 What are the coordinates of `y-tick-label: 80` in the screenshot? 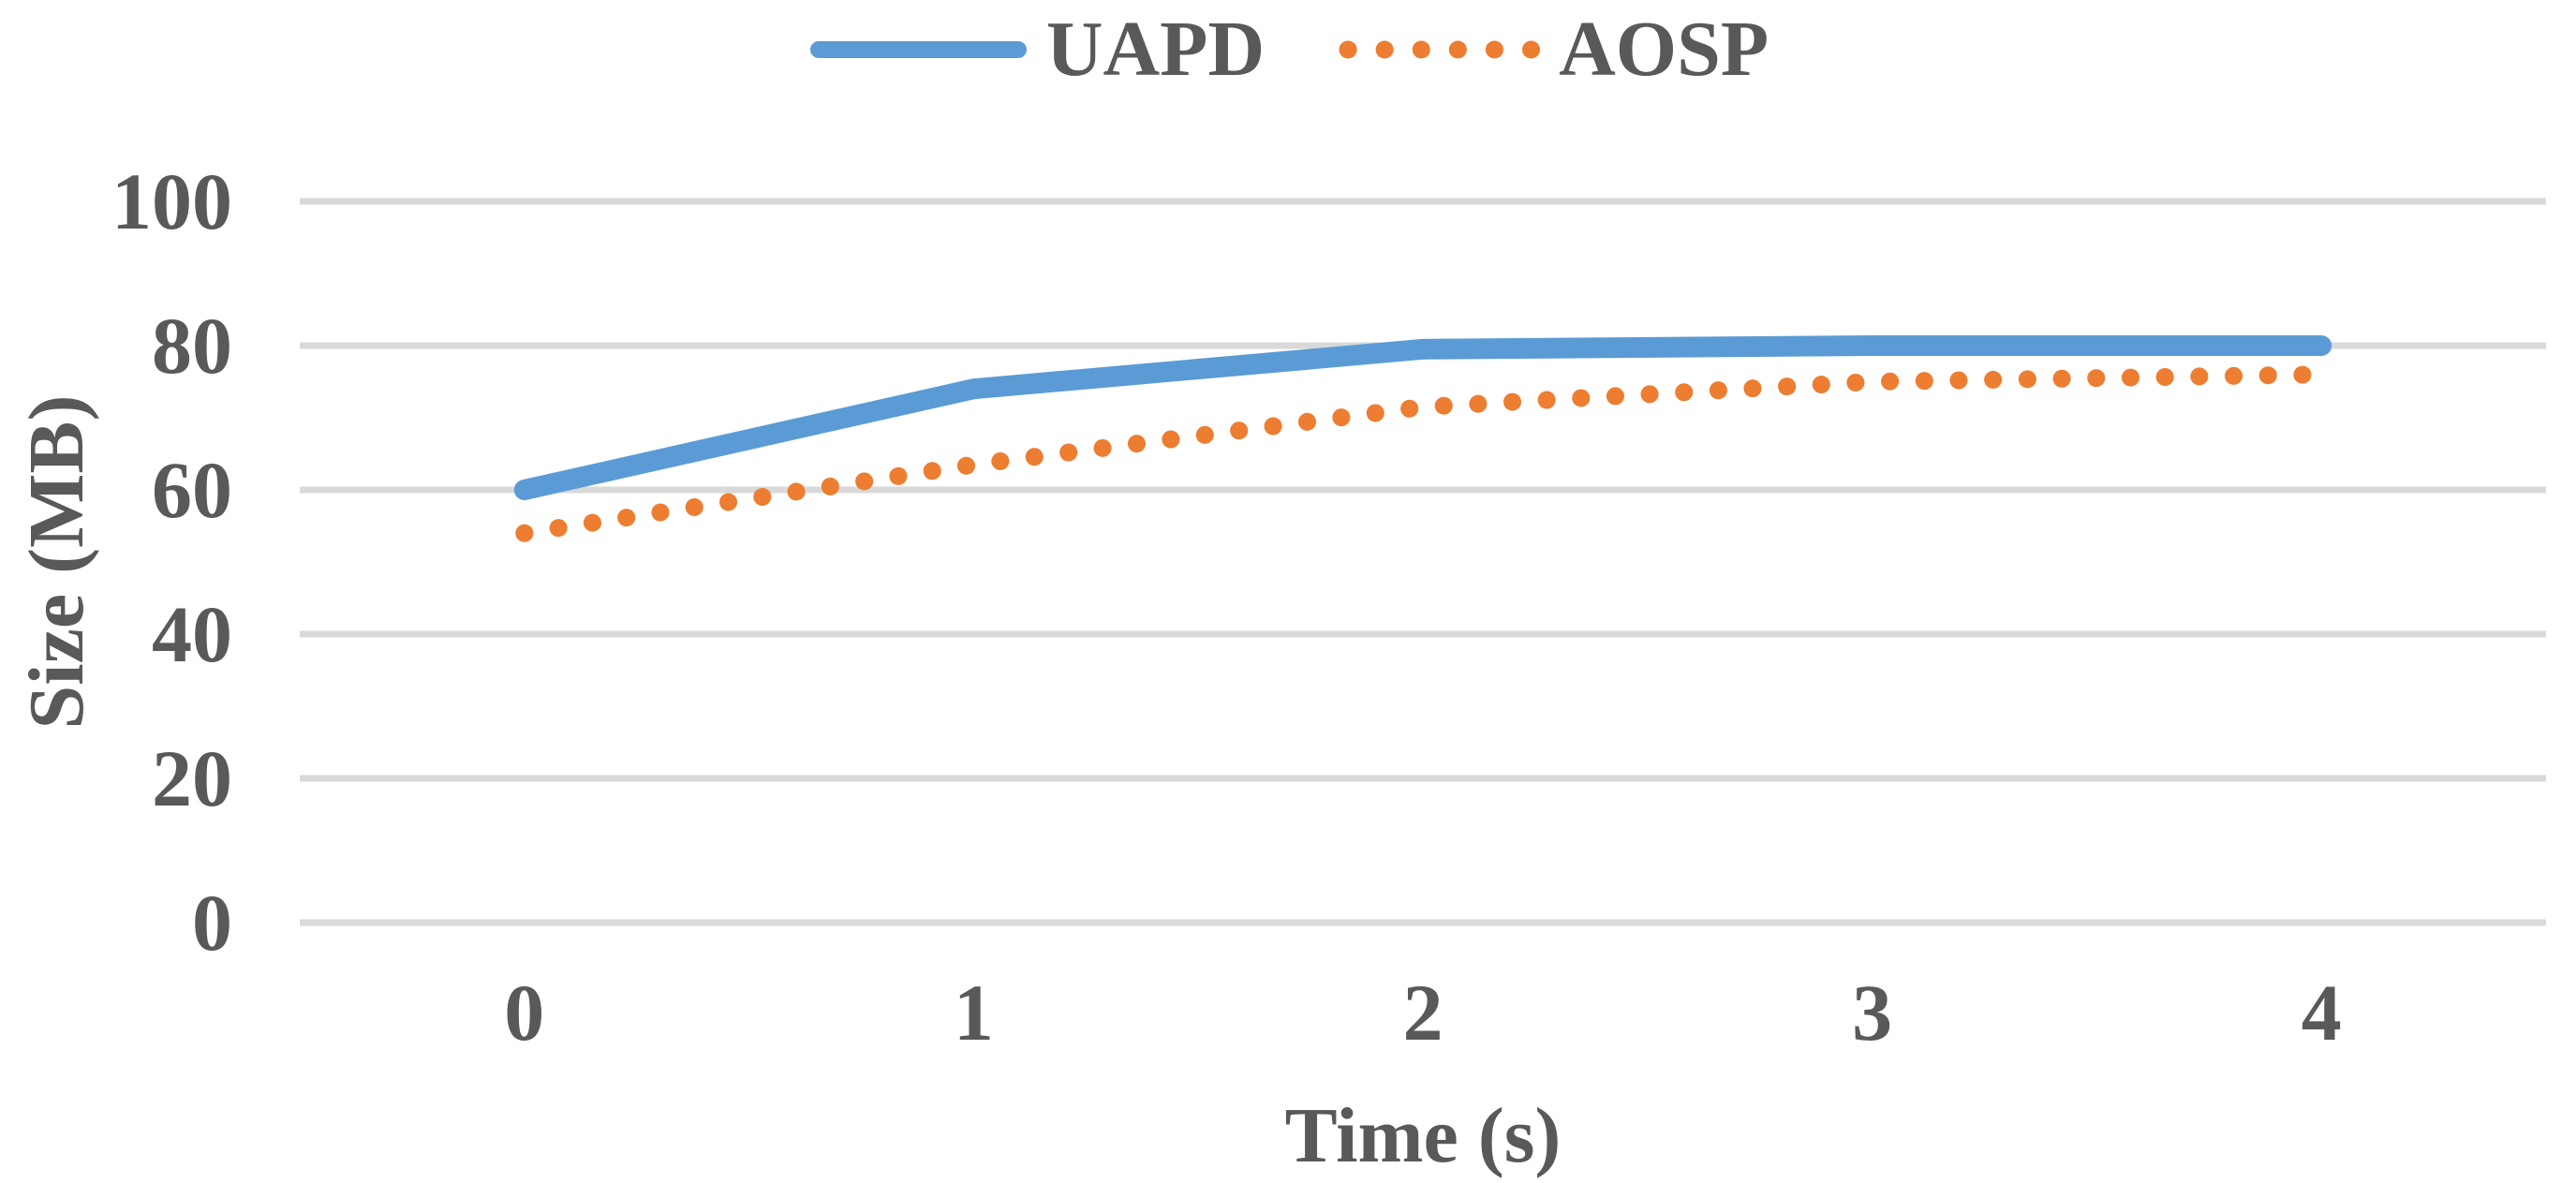 It's located at (192, 346).